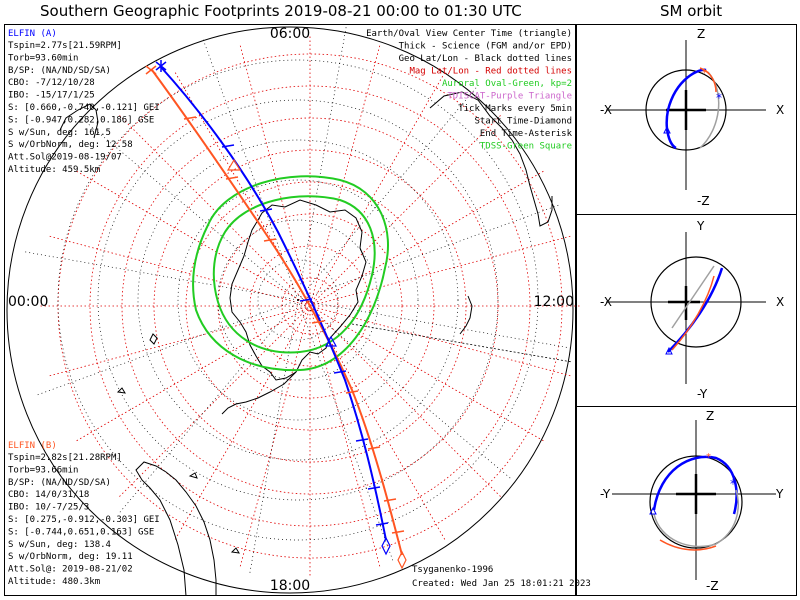 The height and width of the screenshot is (600, 800). What do you see at coordinates (54, 582) in the screenshot?
I see `elfin-b-info-line: Altitude: 480.3km` at bounding box center [54, 582].